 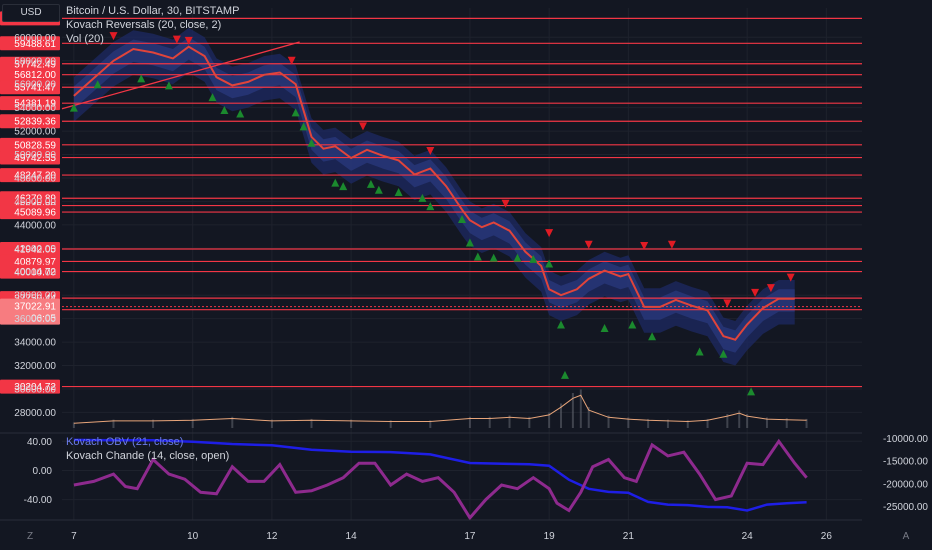 I want to click on zoom-toggle-button: Z, so click(x=30, y=536).